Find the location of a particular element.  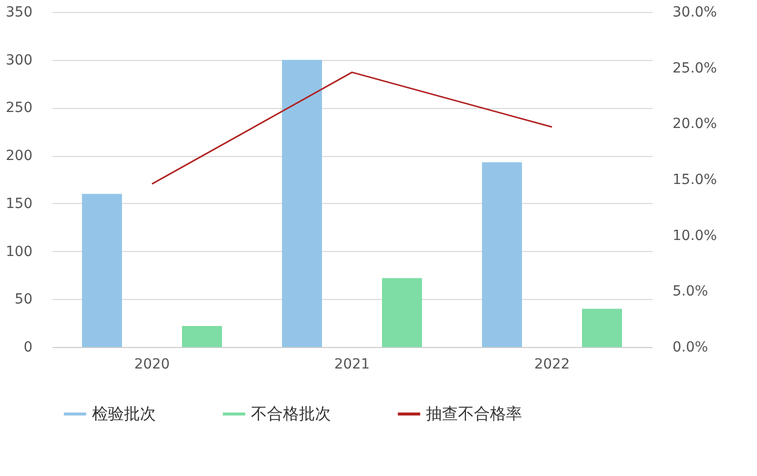

legend-label: 检验批次 is located at coordinates (124, 413).